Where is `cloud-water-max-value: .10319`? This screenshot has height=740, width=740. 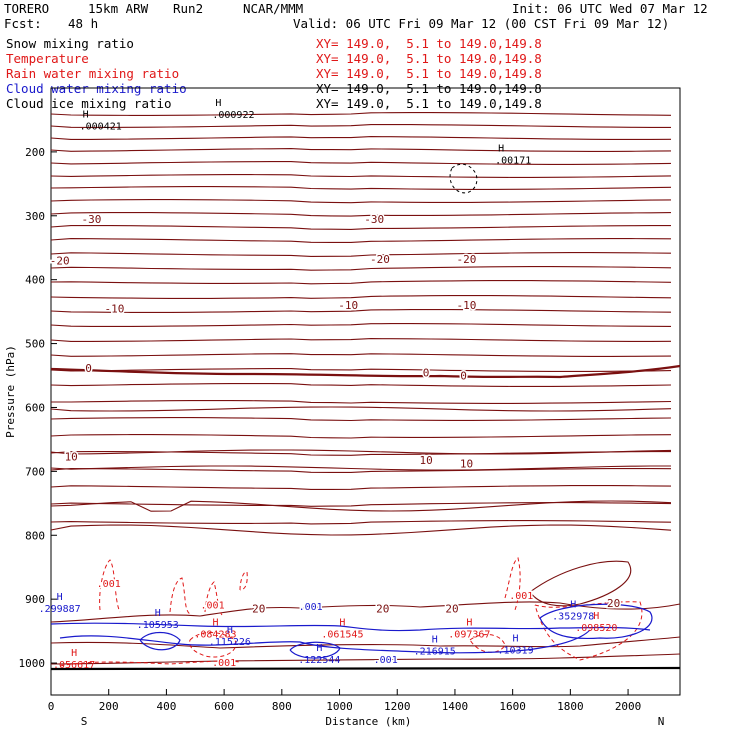 cloud-water-max-value: .10319 is located at coordinates (515, 650).